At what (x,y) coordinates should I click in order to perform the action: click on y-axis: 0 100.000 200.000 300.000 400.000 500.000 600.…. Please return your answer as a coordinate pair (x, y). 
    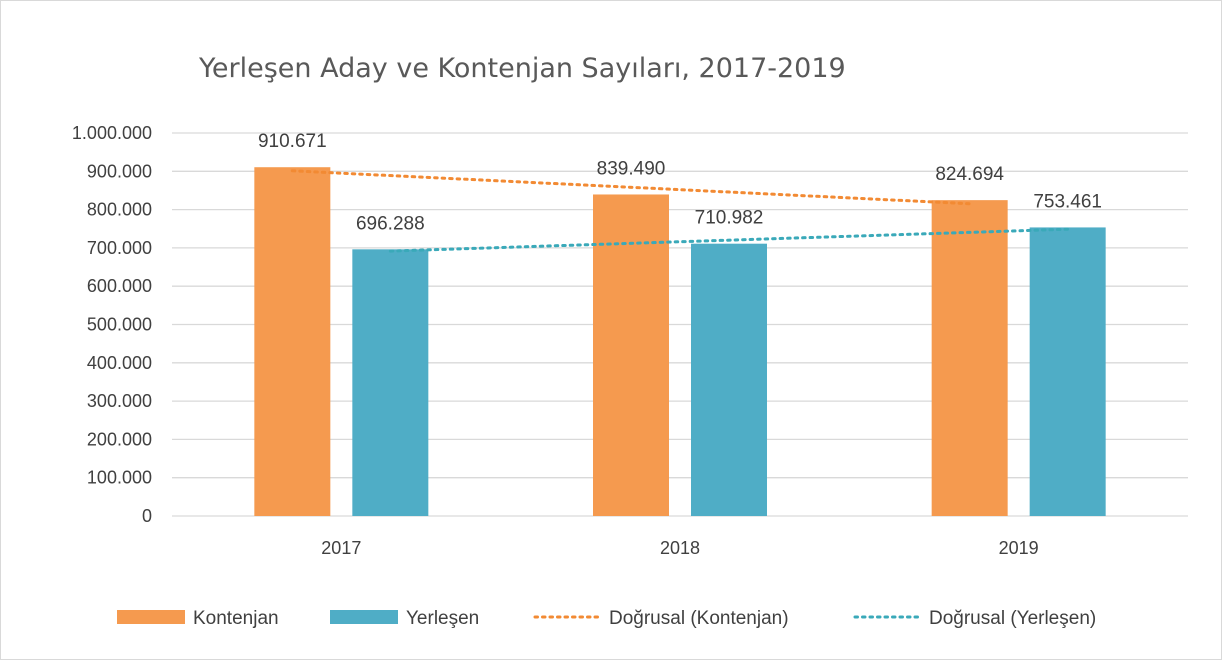
    Looking at the image, I should click on (112, 324).